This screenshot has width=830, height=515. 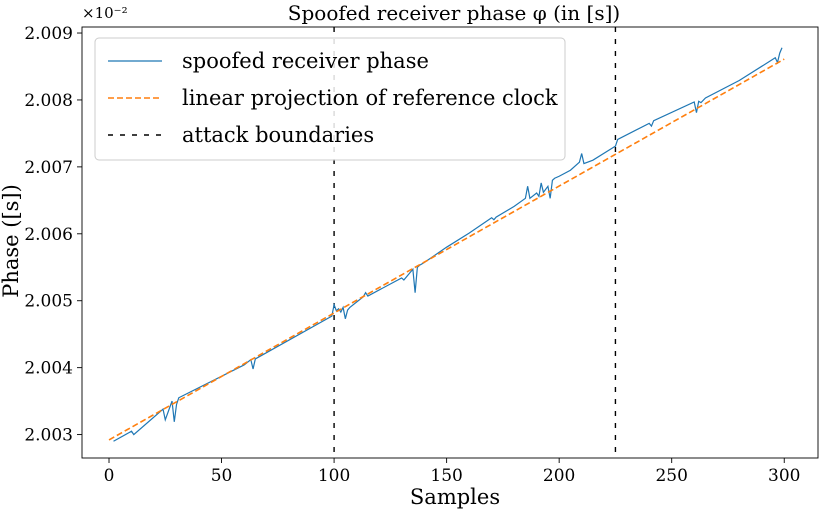 I want to click on x-tick-label: 300, so click(x=784, y=476).